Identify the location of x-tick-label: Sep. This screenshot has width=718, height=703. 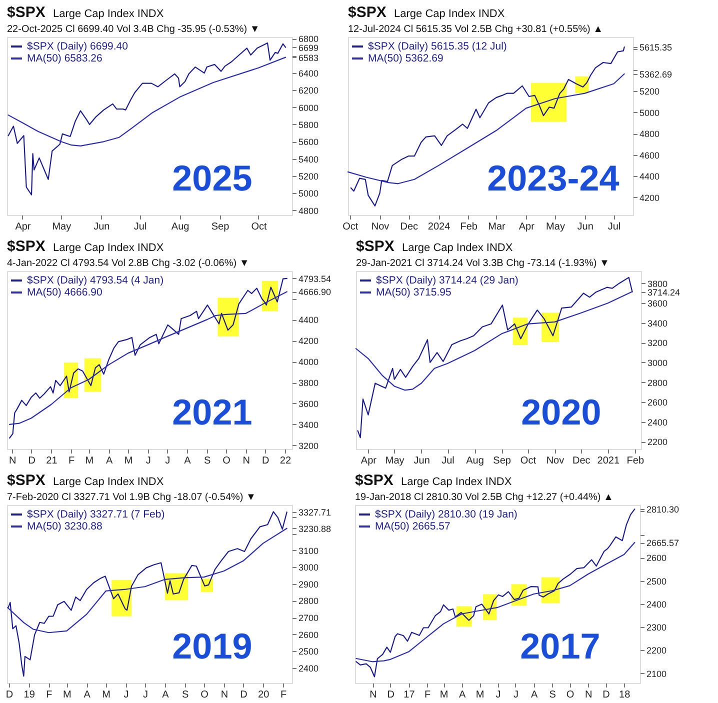
(502, 461).